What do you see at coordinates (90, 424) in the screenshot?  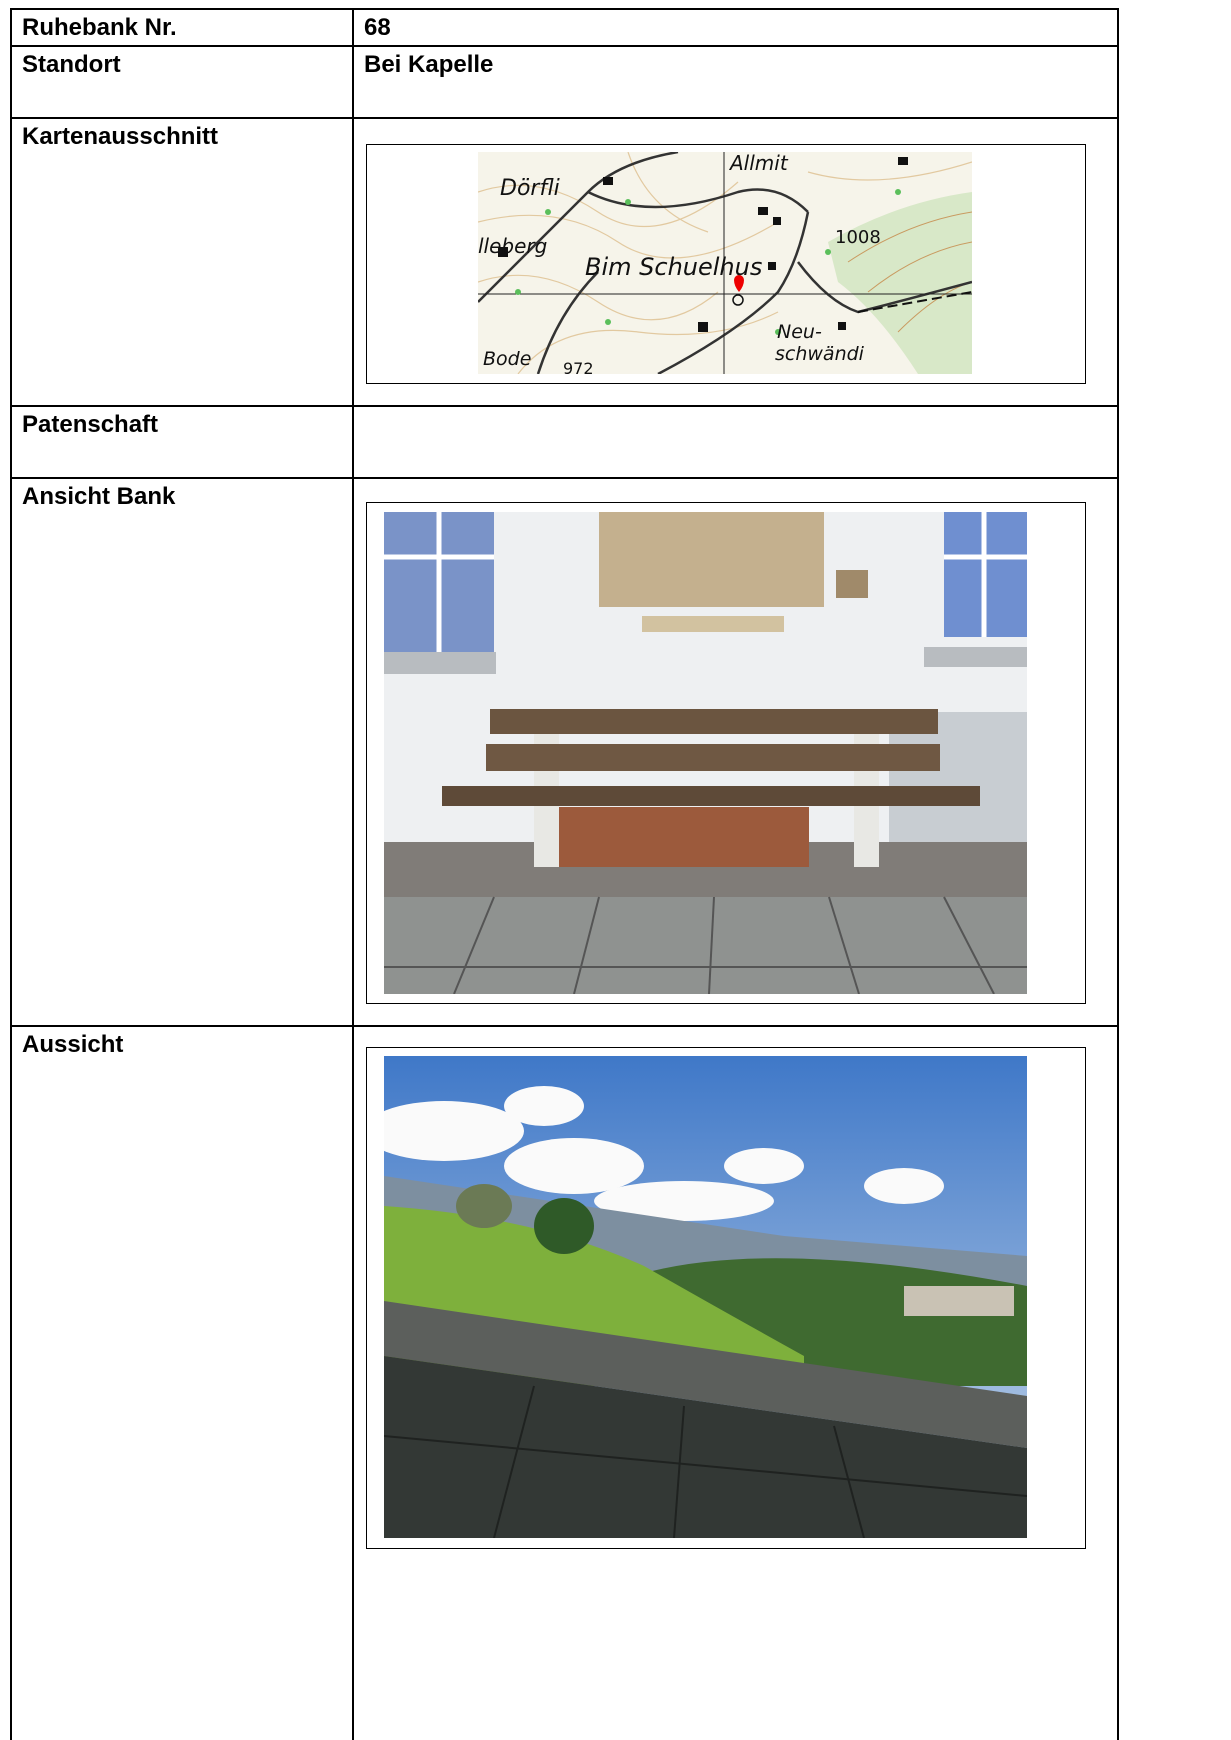 I see `label-text: Patenschaft` at bounding box center [90, 424].